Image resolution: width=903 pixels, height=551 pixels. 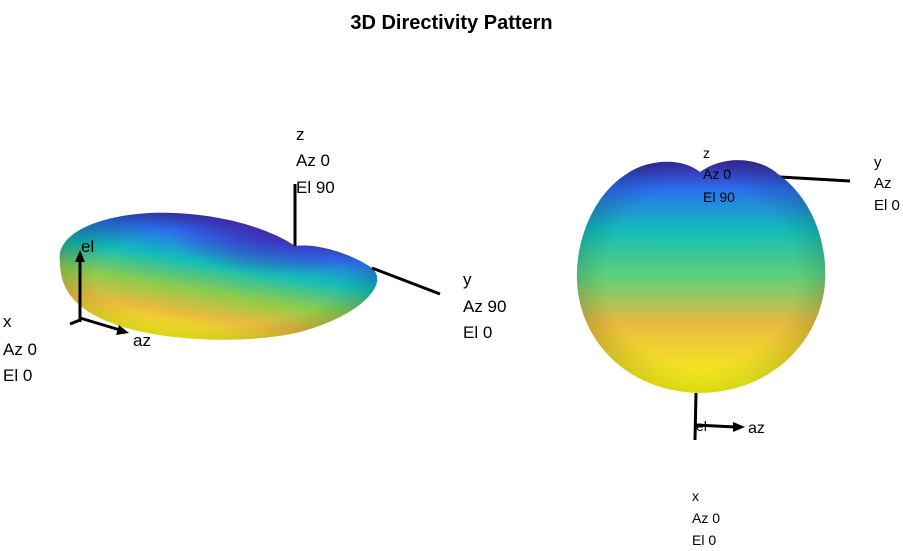 What do you see at coordinates (142, 340) in the screenshot?
I see `az-label-oblique: az` at bounding box center [142, 340].